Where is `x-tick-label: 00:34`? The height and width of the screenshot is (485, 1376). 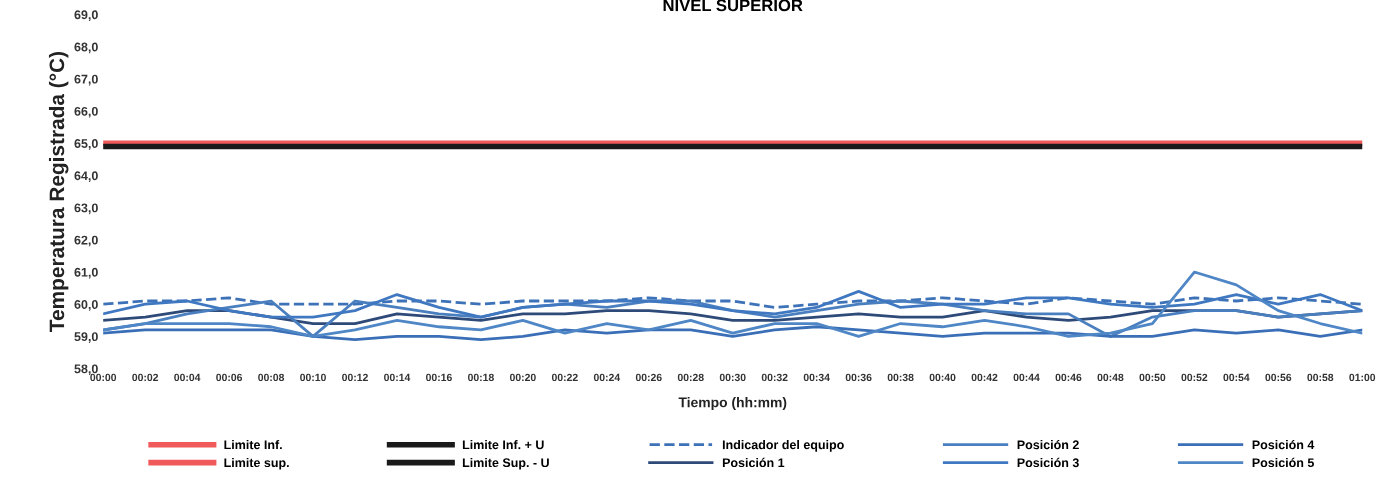 x-tick-label: 00:34 is located at coordinates (816, 377).